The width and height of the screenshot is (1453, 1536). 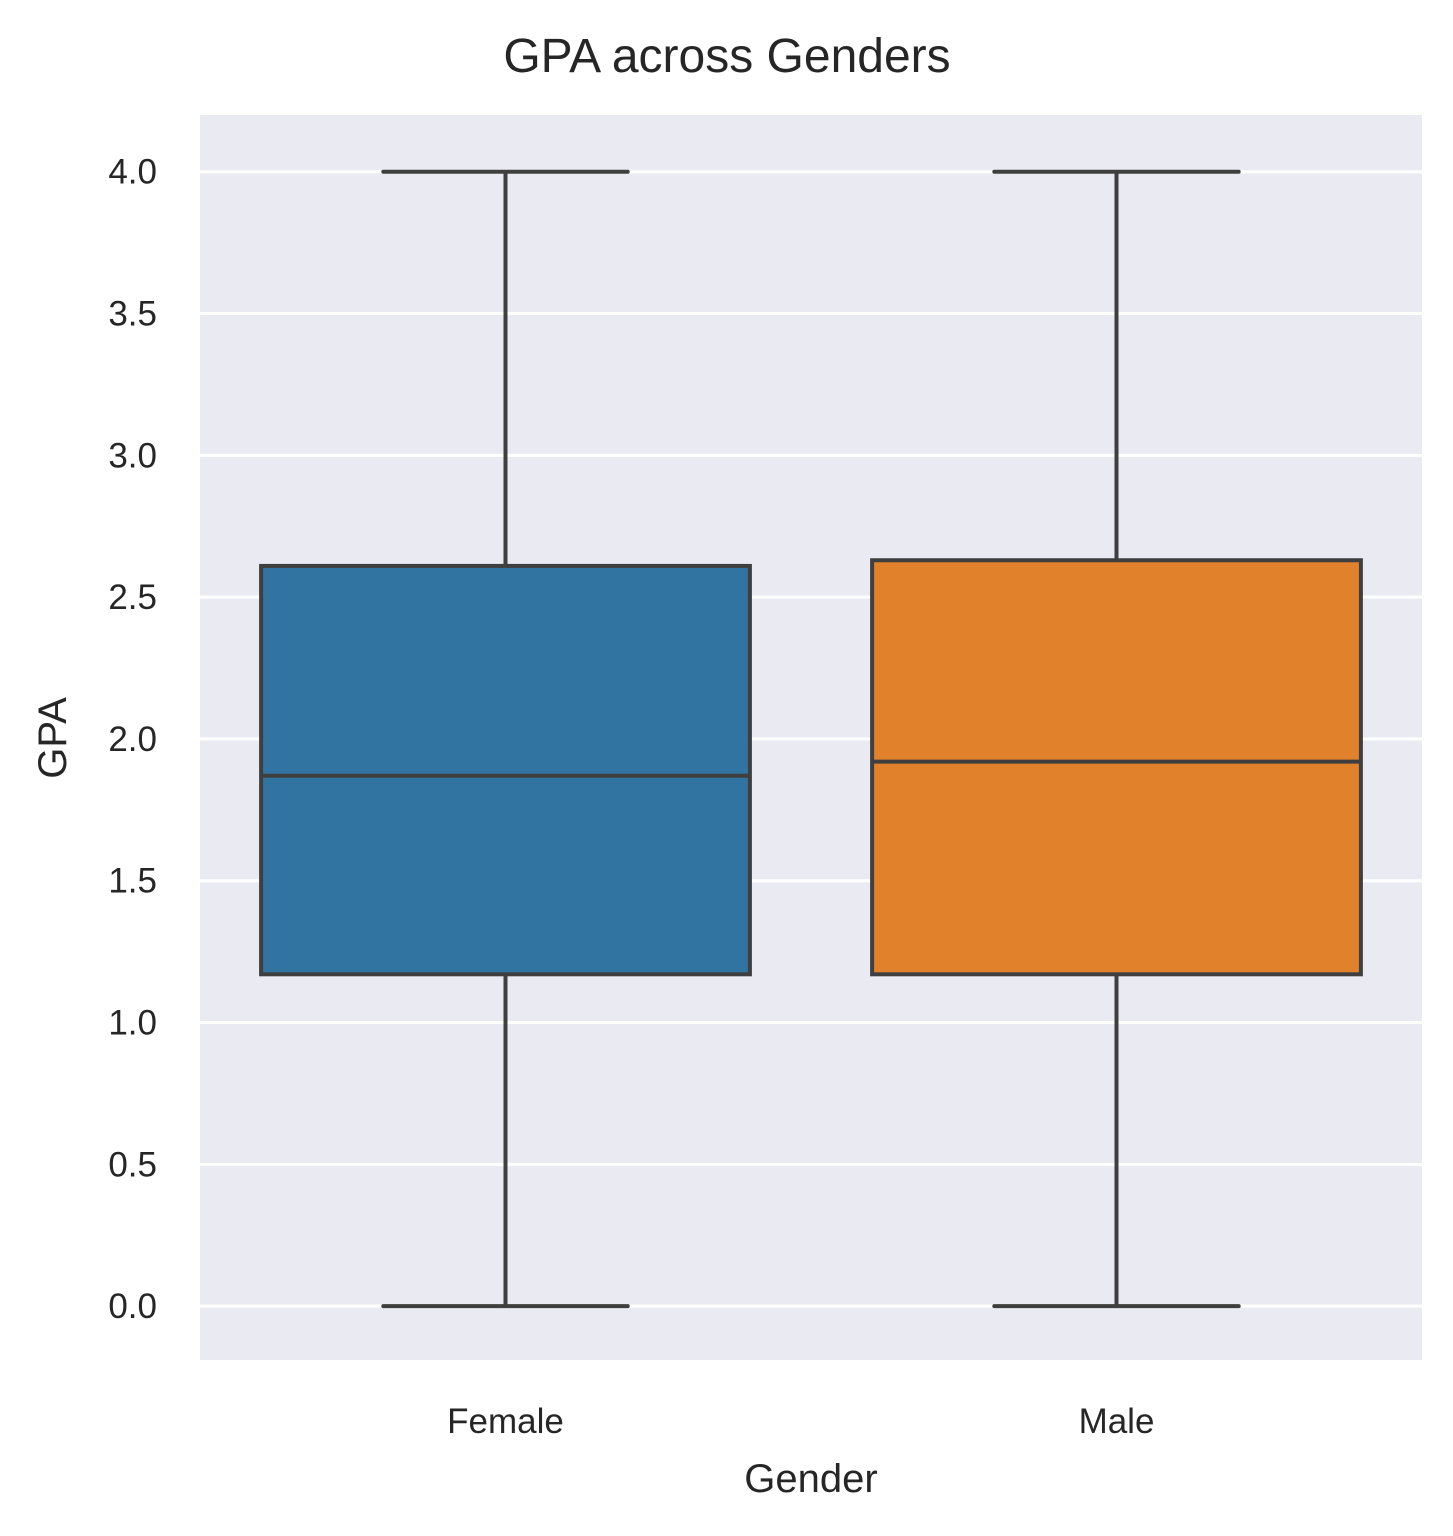 What do you see at coordinates (132, 1306) in the screenshot?
I see `y-tick-label: 0.0` at bounding box center [132, 1306].